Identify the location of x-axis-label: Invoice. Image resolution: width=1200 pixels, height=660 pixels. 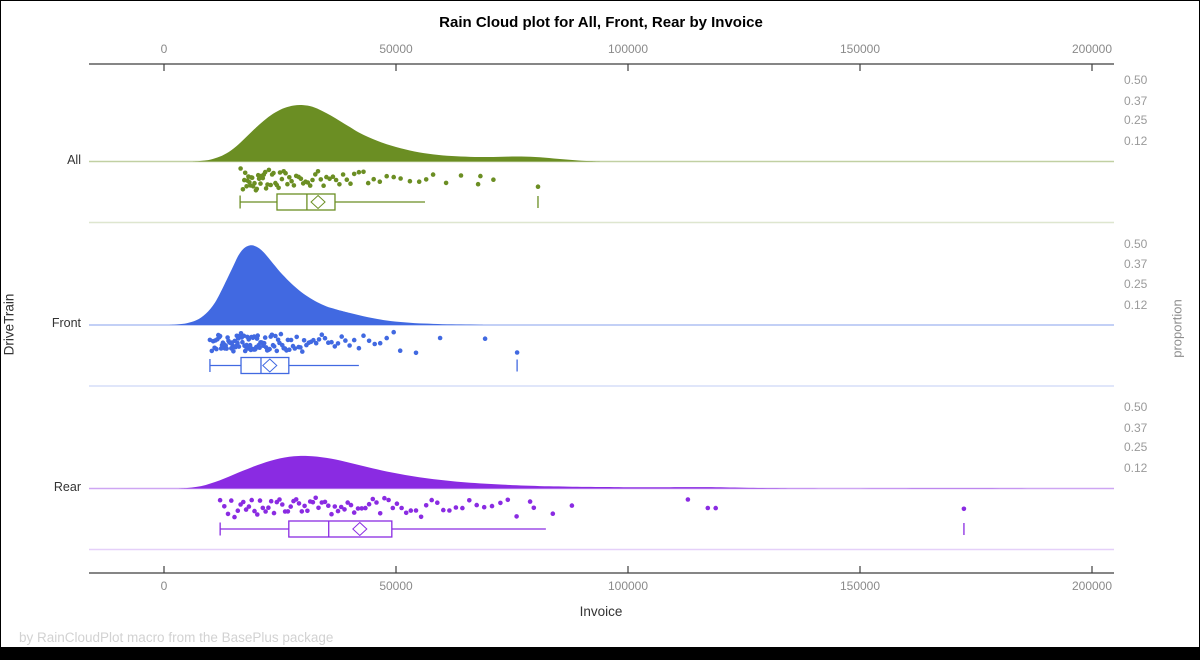
(601, 611).